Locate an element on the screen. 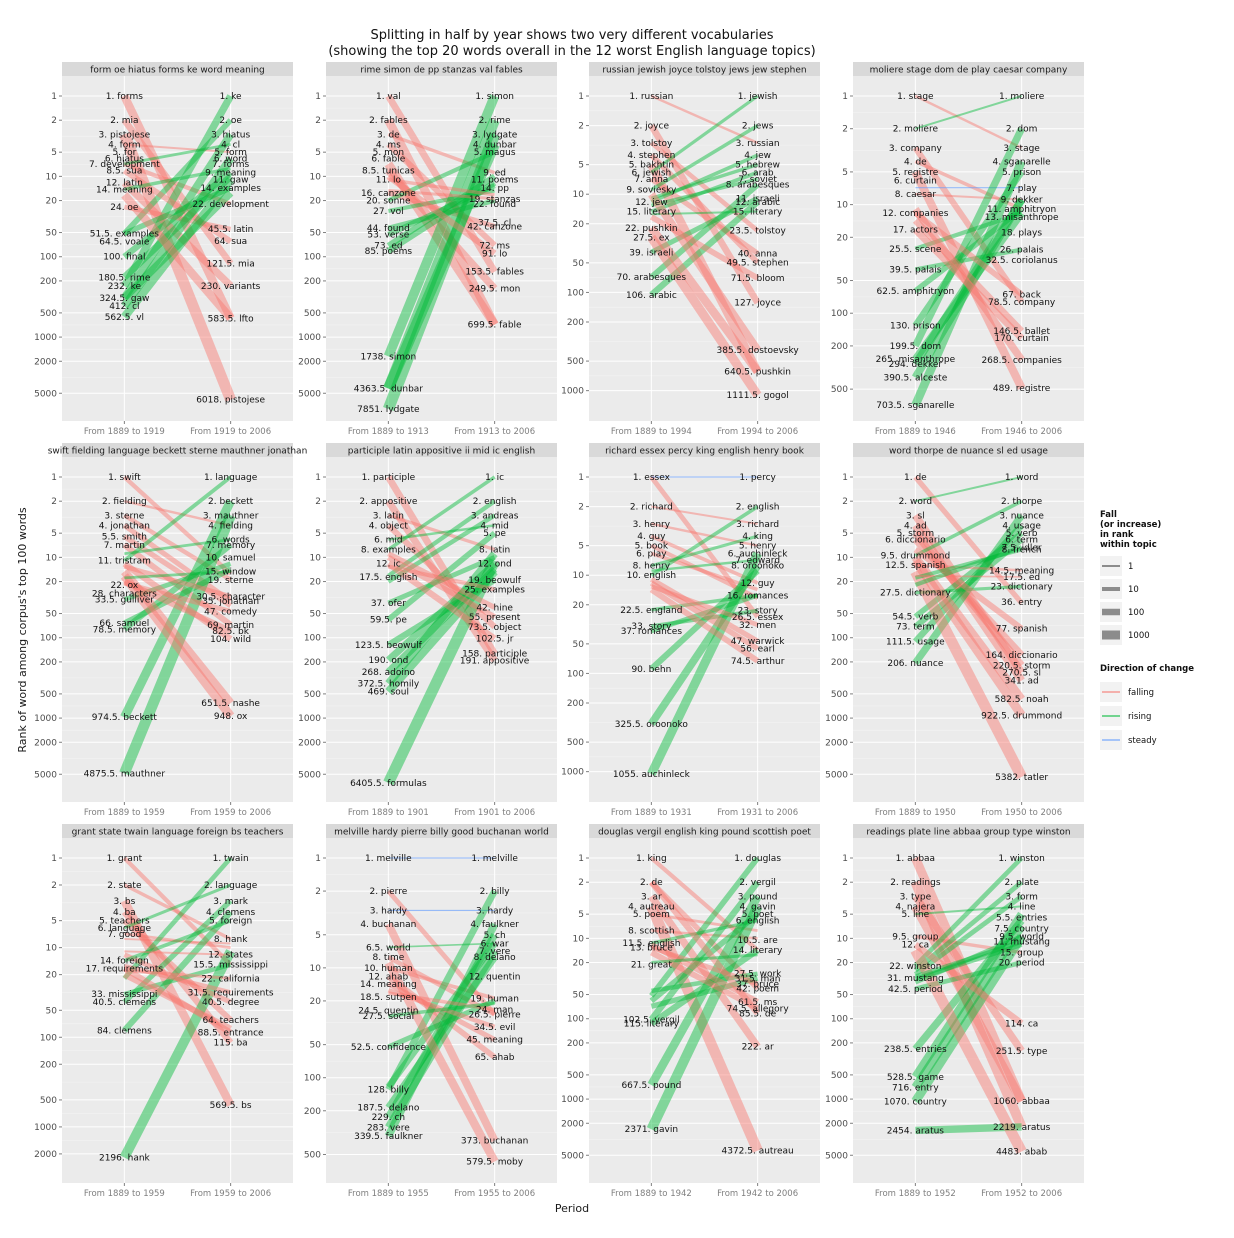  y-tick-label: 5 is located at coordinates (581, 166).